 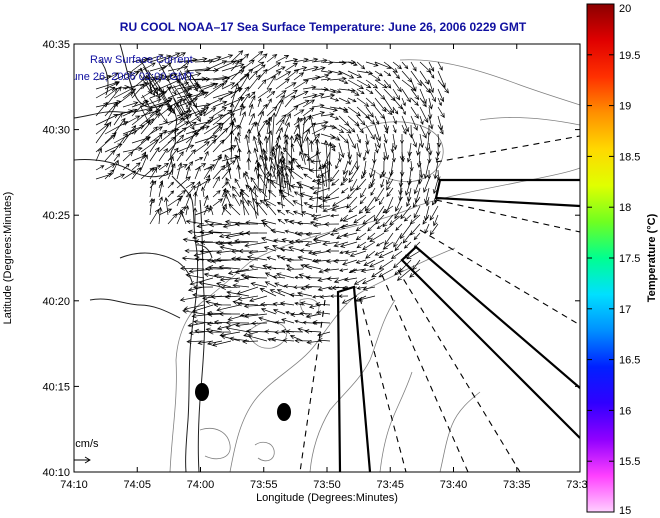 What do you see at coordinates (56, 131) in the screenshot?
I see `y-tick-label: 40:30` at bounding box center [56, 131].